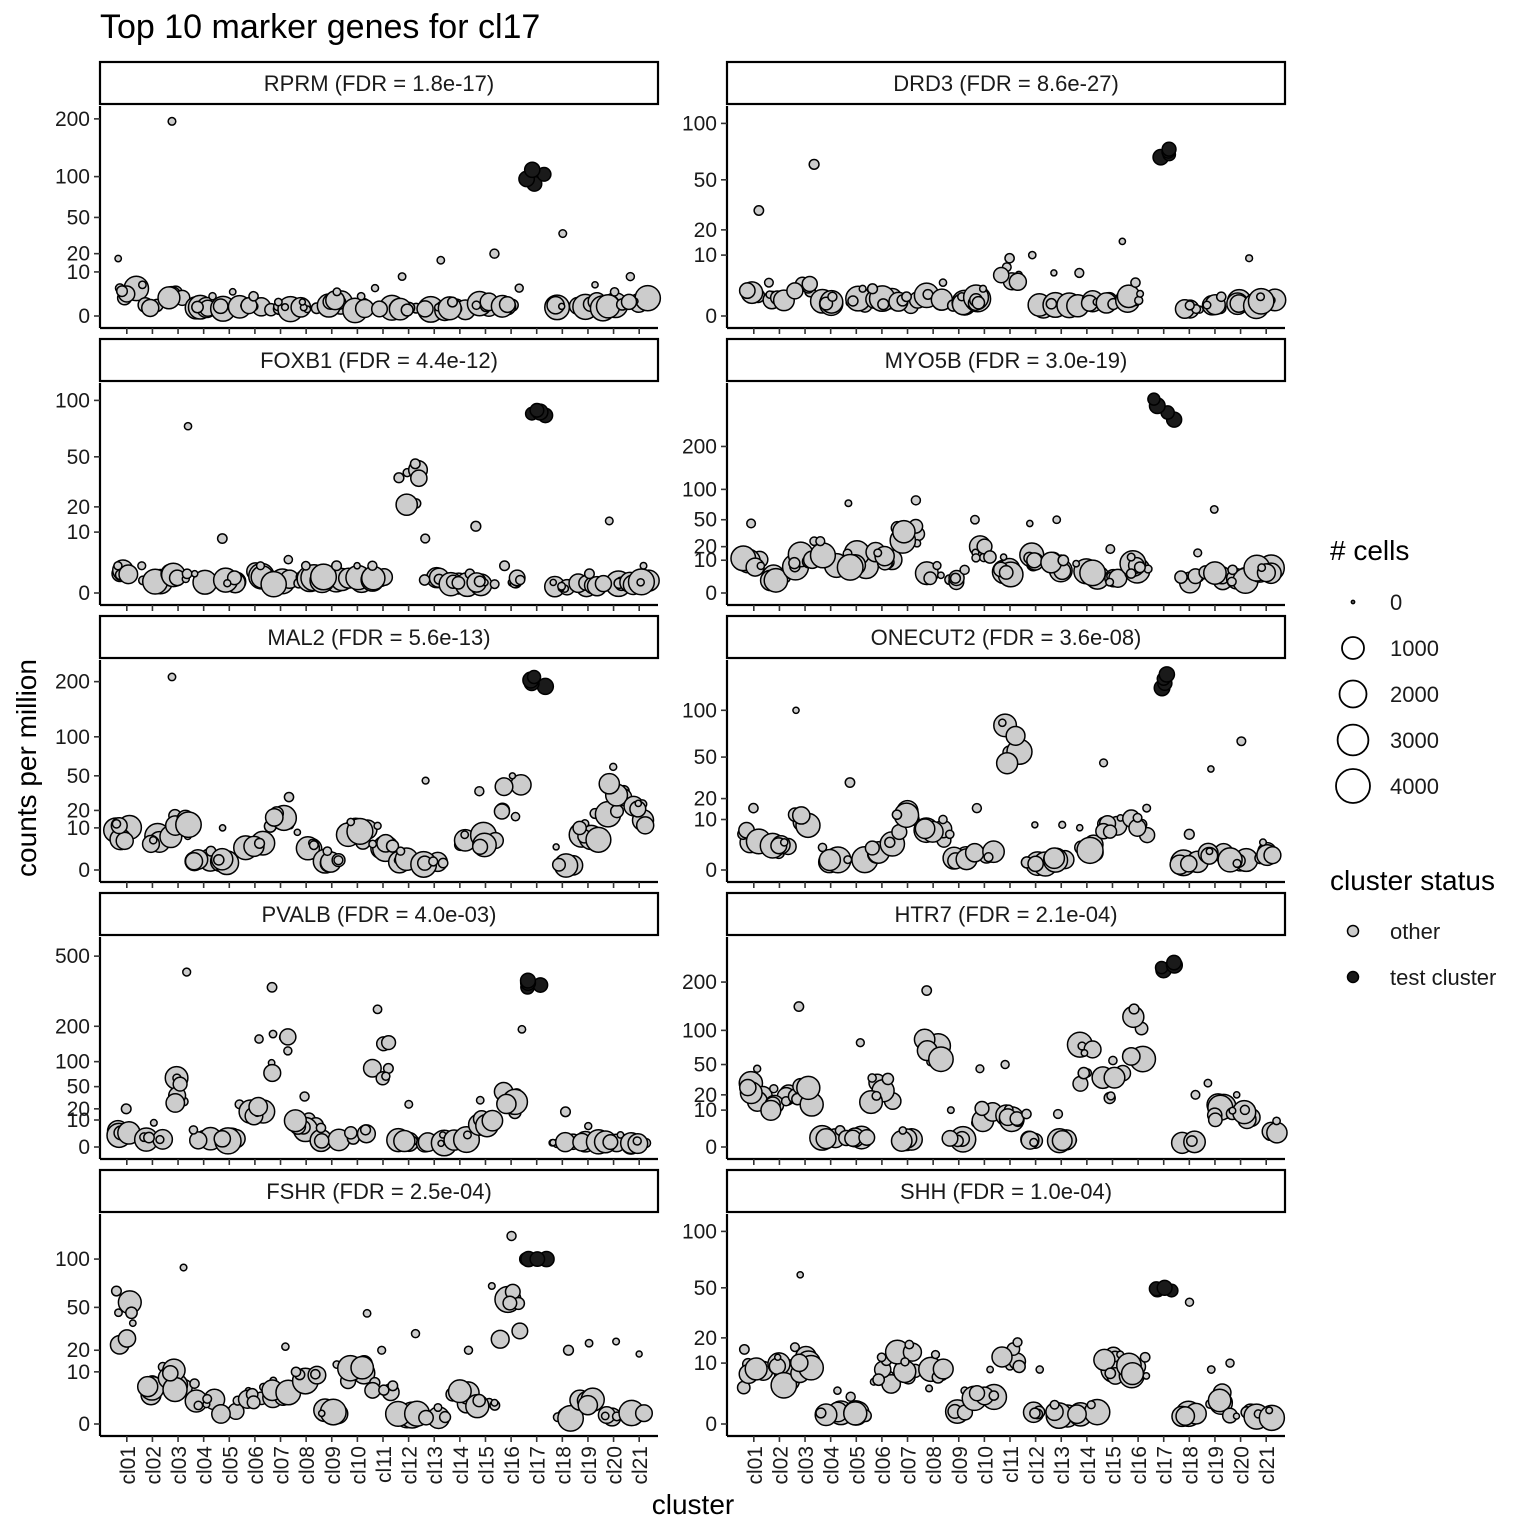 The image size is (1536, 1536). What do you see at coordinates (1113, 1465) in the screenshot?
I see `x-tick-label: cl15` at bounding box center [1113, 1465].